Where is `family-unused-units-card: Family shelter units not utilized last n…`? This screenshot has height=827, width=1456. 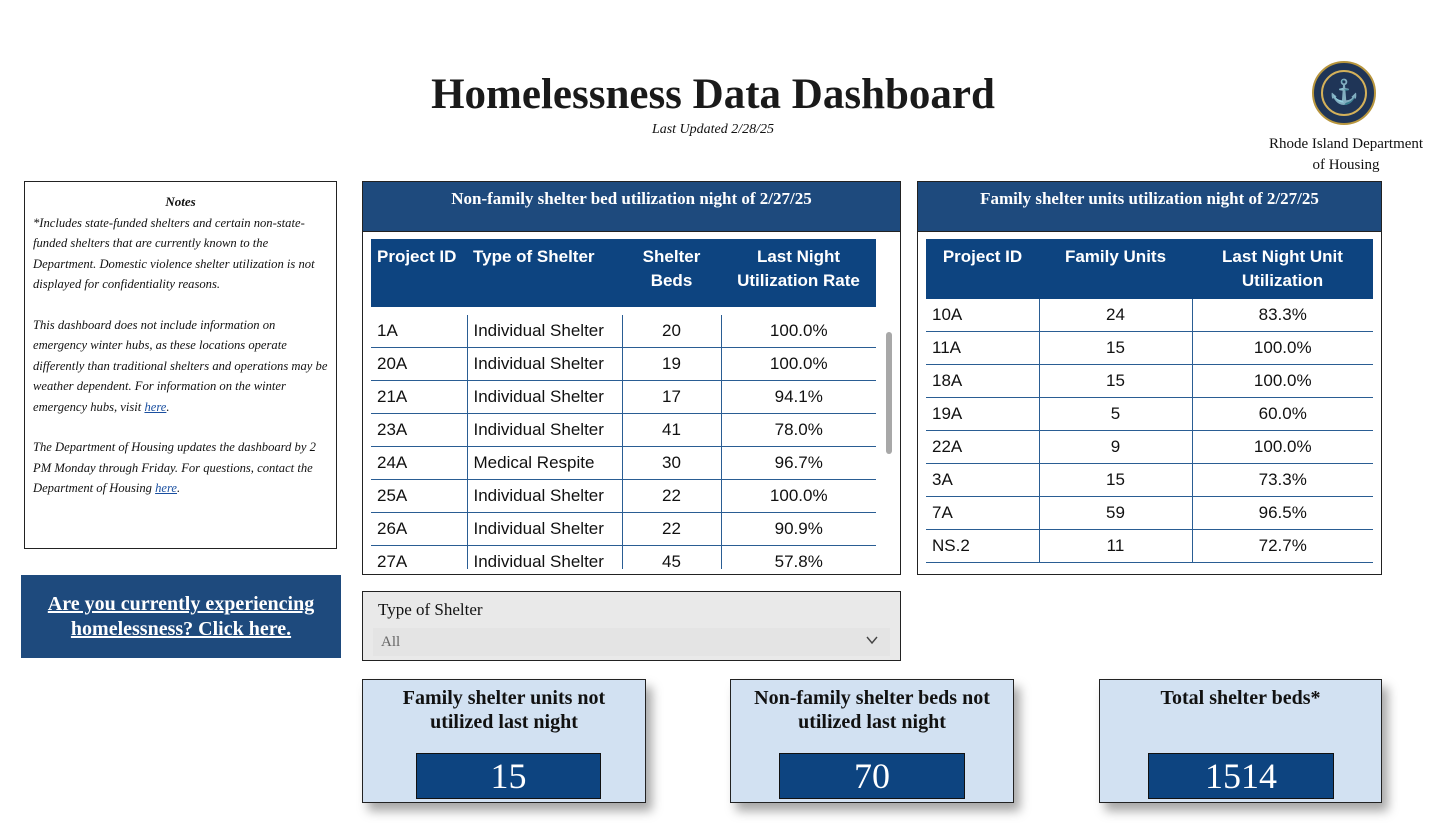
family-unused-units-card: Family shelter units not utilized last n… is located at coordinates (504, 741).